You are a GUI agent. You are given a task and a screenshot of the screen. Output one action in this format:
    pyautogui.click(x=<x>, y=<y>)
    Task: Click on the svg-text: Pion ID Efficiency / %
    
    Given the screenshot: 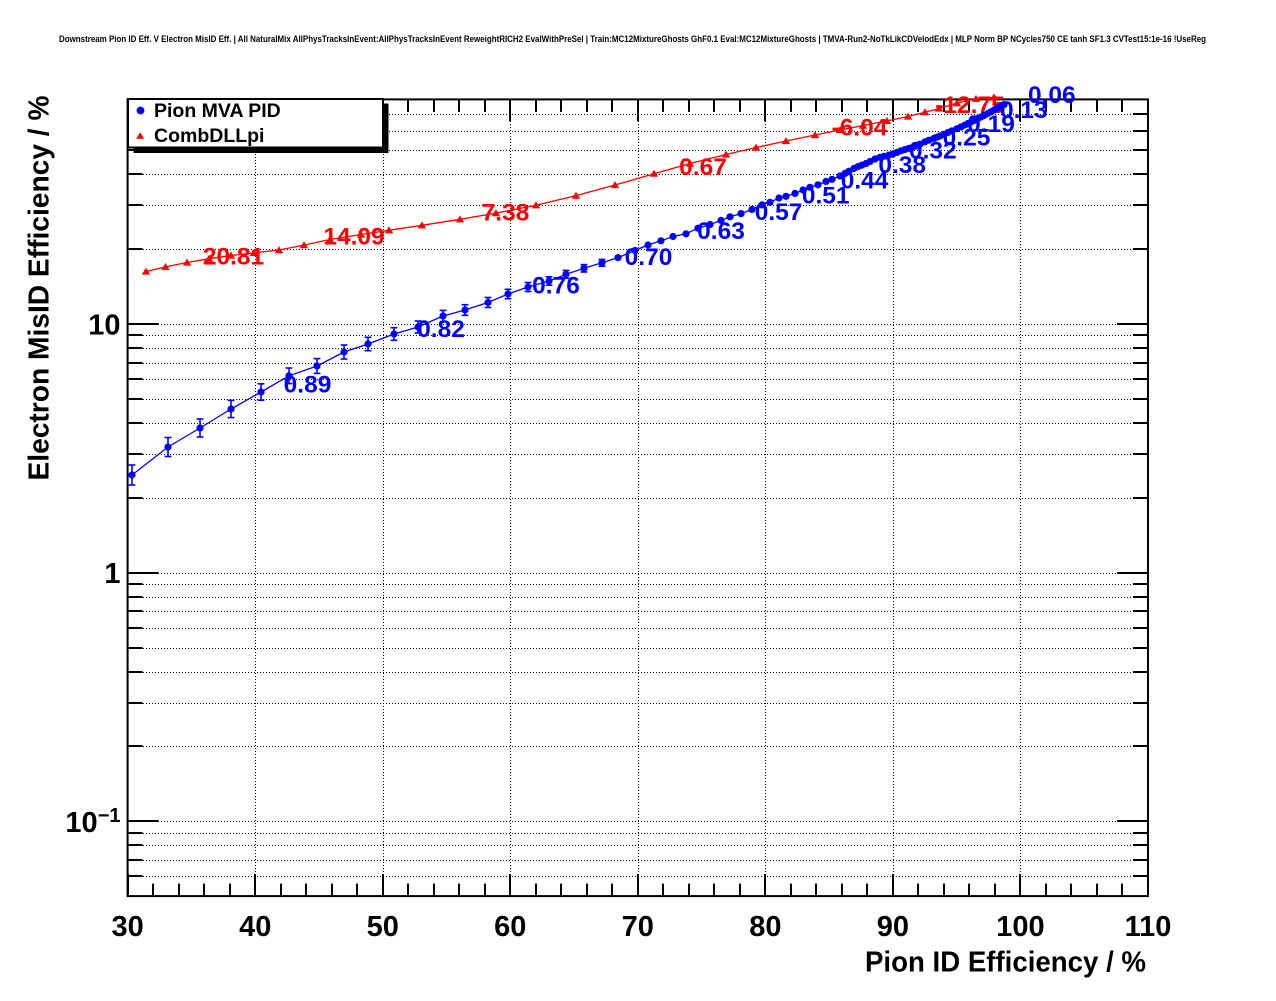 What is the action you would take?
    pyautogui.click(x=1005, y=963)
    